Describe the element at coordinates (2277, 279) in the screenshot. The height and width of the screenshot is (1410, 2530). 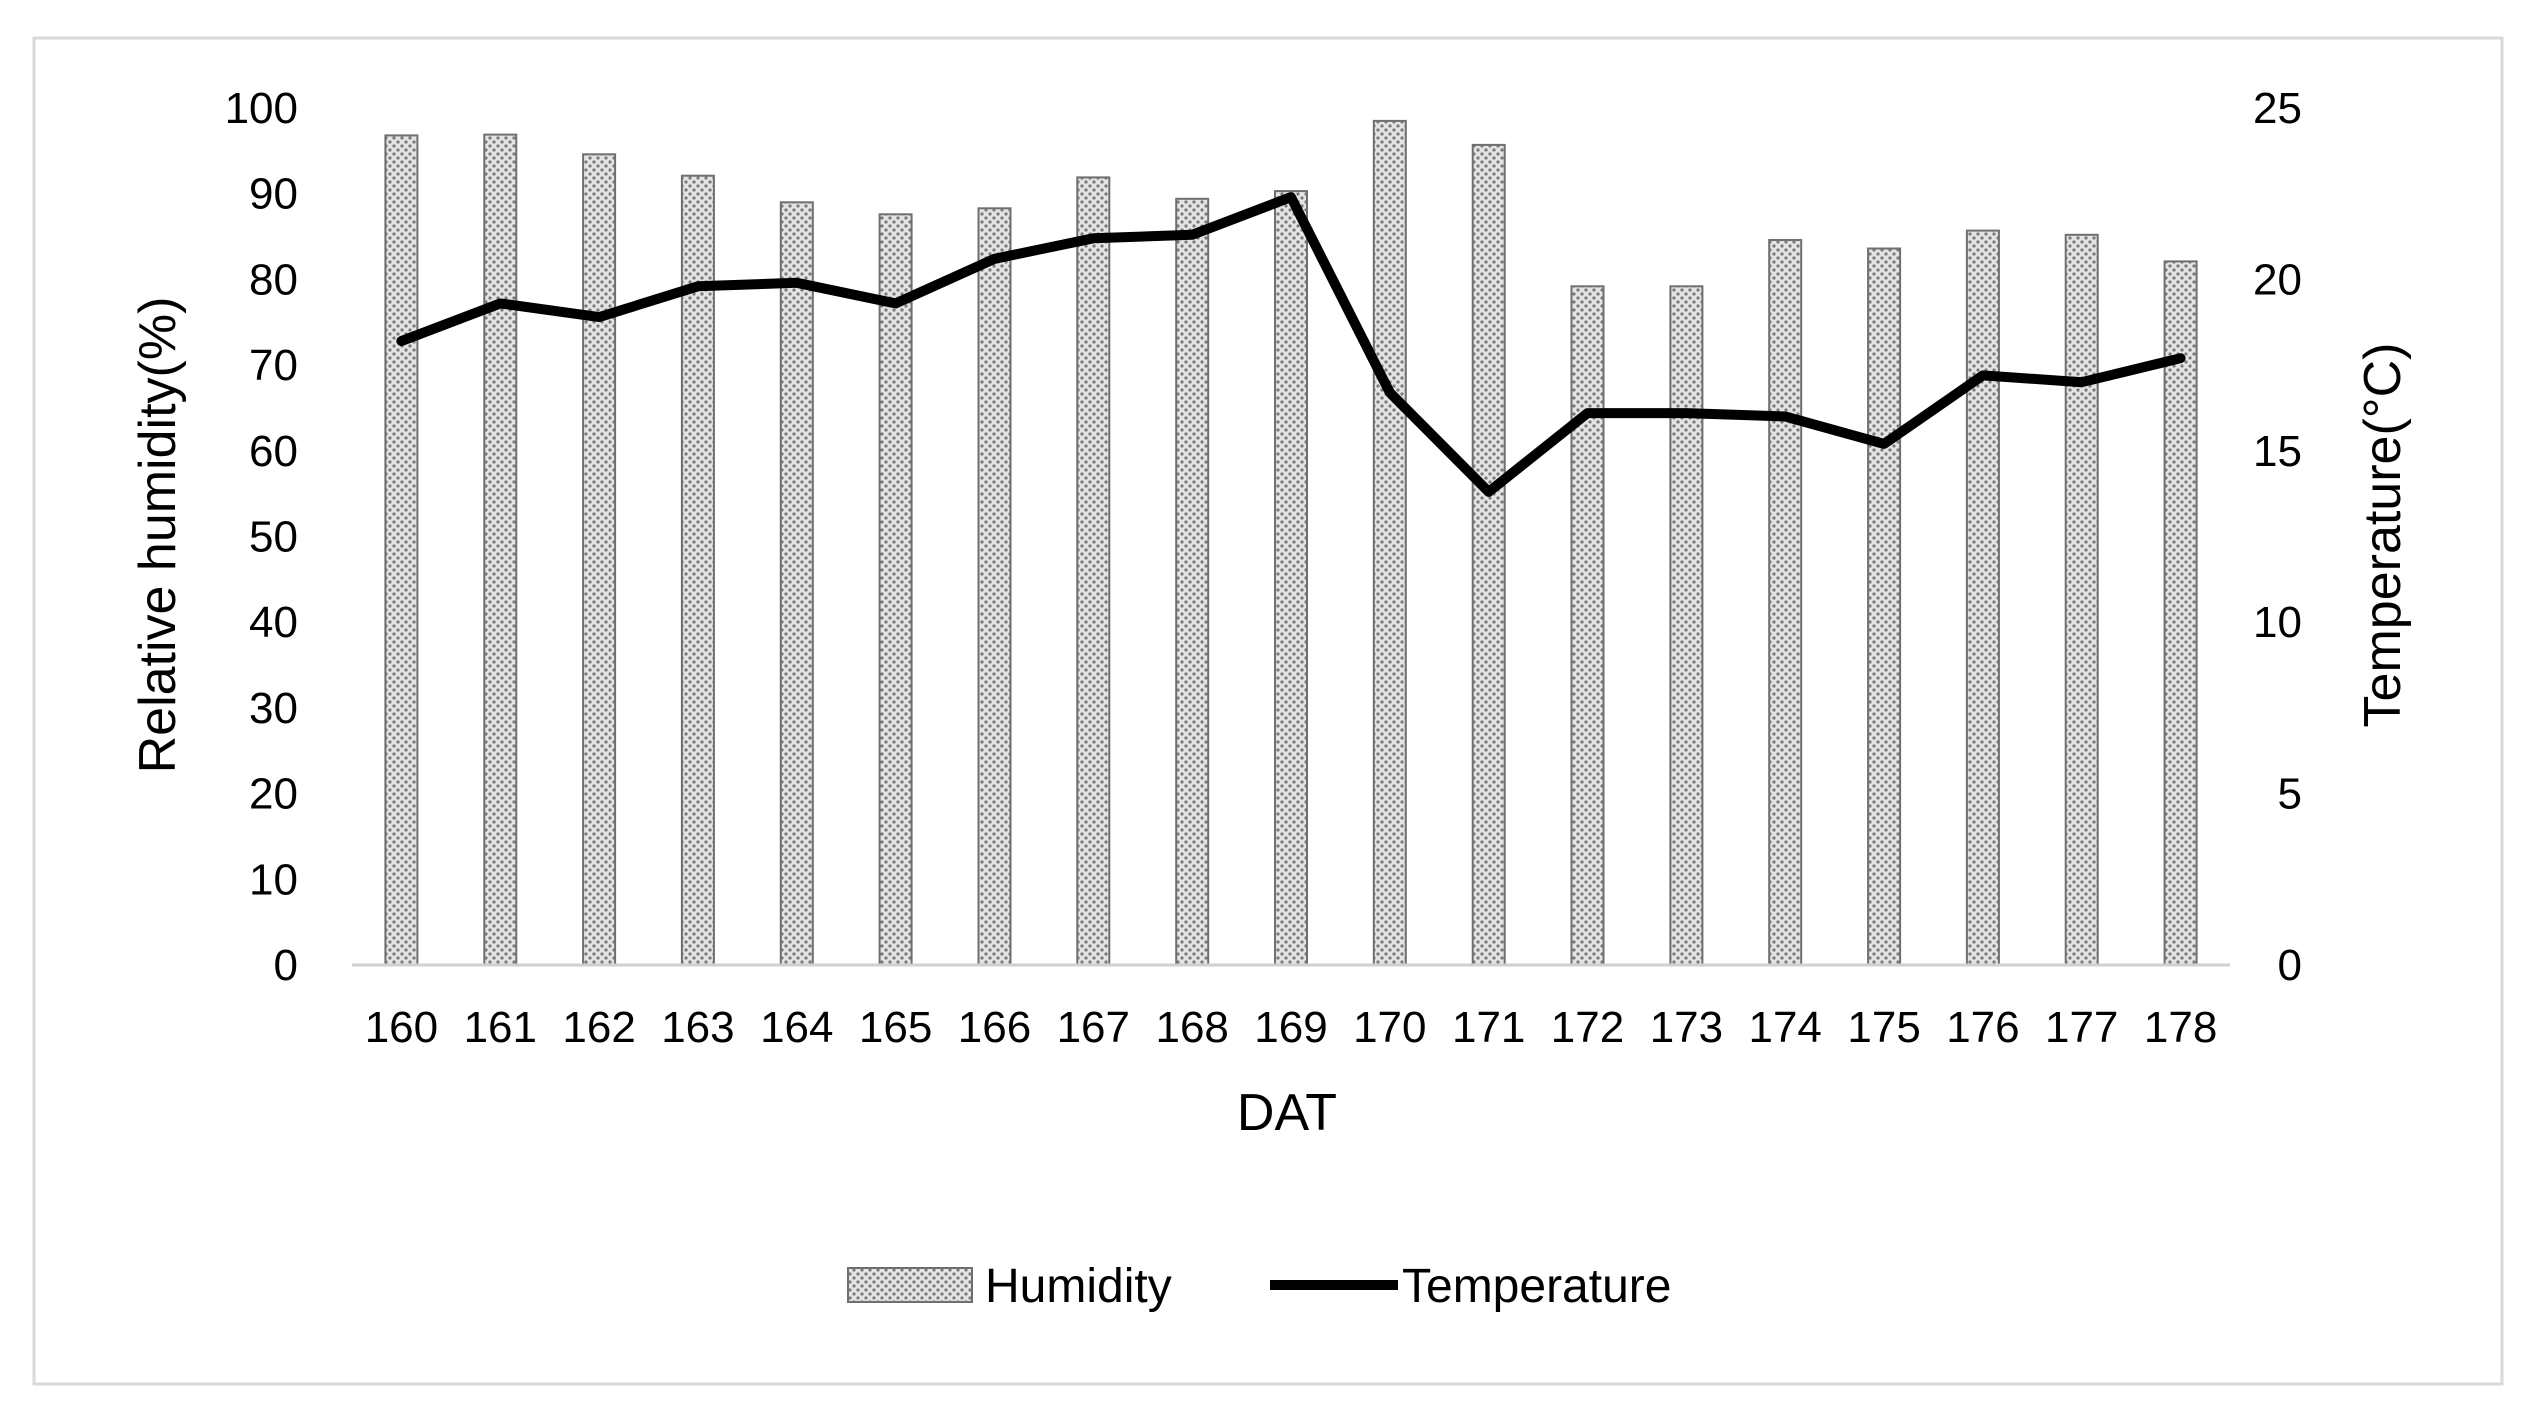
I see `right-tick-label: 20` at that location.